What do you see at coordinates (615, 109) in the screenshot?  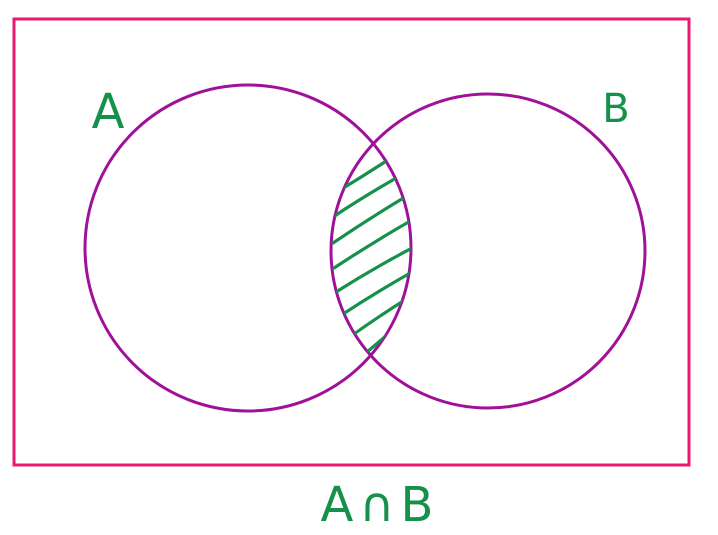 I see `set-b-label: B` at bounding box center [615, 109].